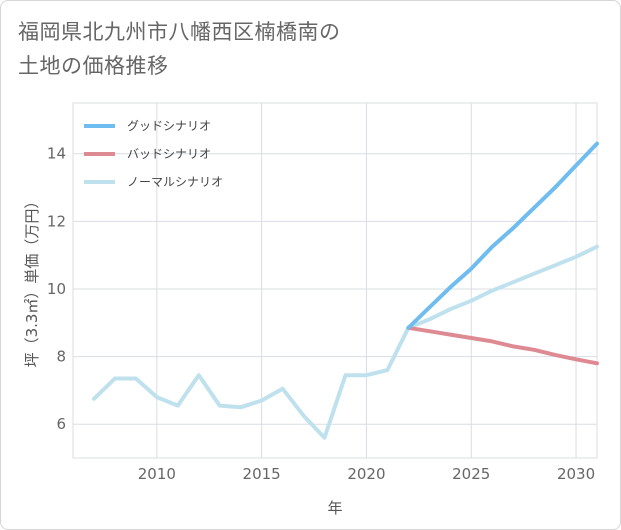 This screenshot has width=621, height=530. Describe the element at coordinates (576, 474) in the screenshot. I see `x-tick-label-2030: 2030` at that location.